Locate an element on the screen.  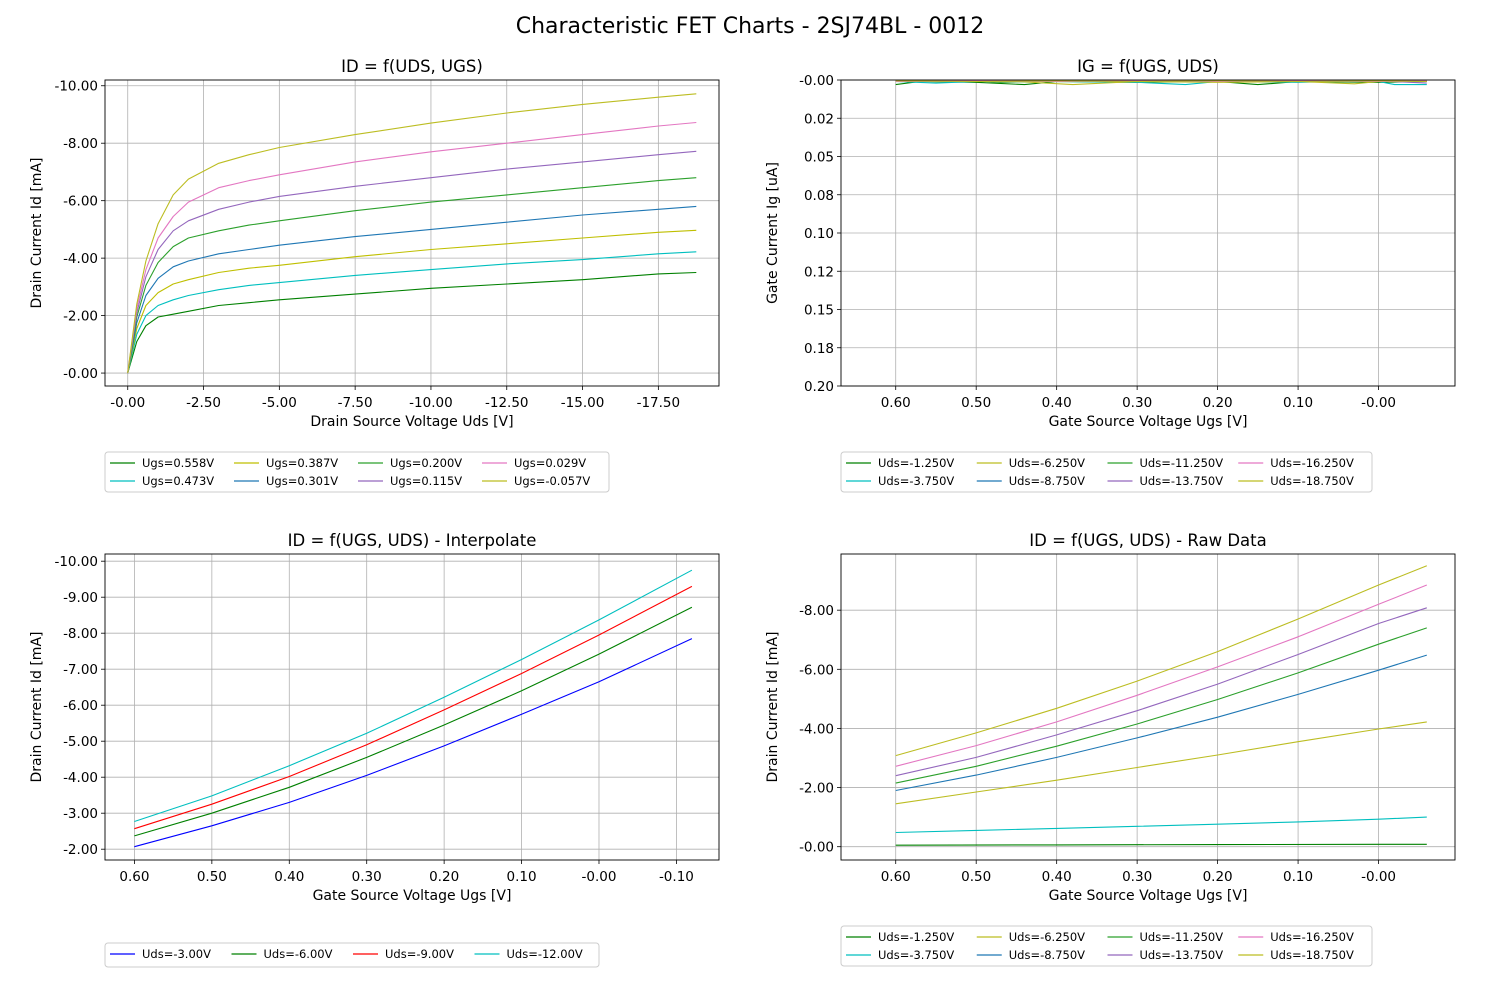
legend-label: Uds=-8.750V is located at coordinates (1047, 481).